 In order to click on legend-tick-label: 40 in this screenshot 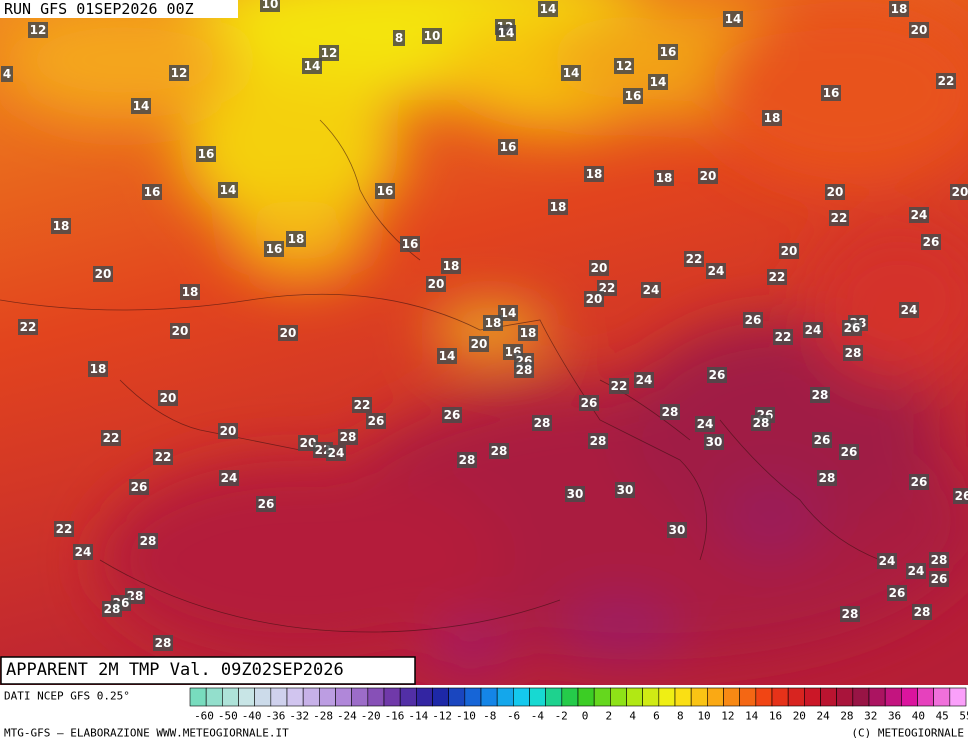, I will do `click(918, 716)`.